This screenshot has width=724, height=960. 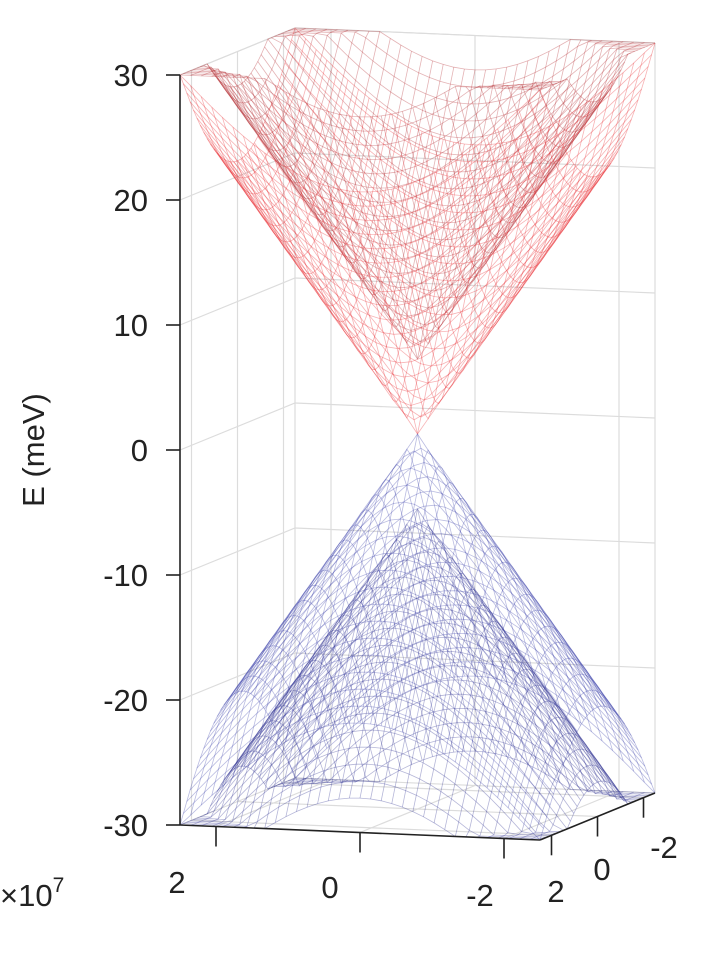 What do you see at coordinates (664, 847) in the screenshot?
I see `y-tick-label: -2` at bounding box center [664, 847].